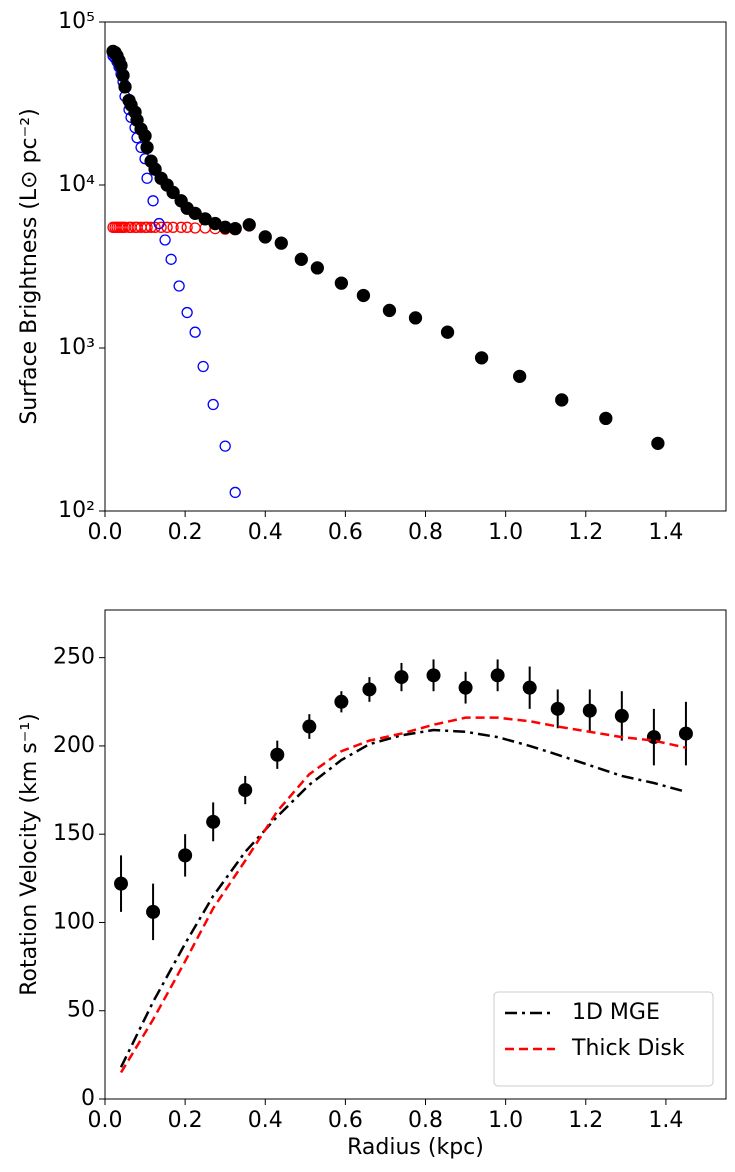  Describe the element at coordinates (616, 1012) in the screenshot. I see `legend-label: 1D MGE` at that location.